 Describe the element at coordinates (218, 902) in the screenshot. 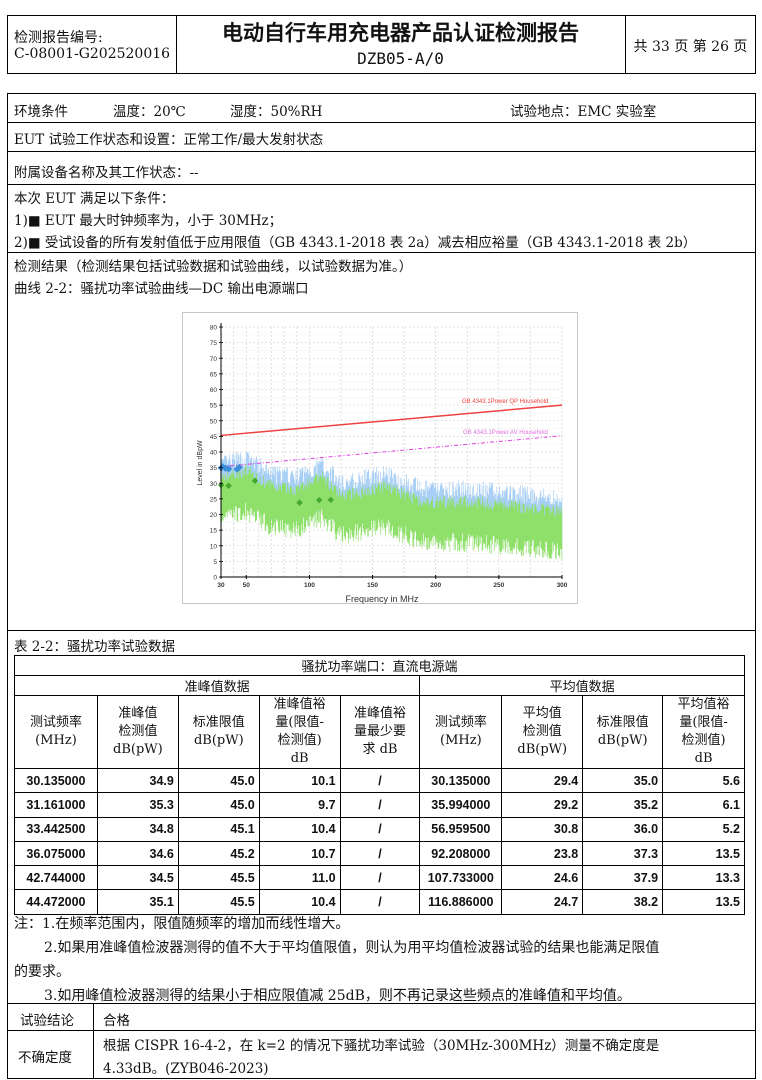

I see `table-cell: 45.5` at that location.